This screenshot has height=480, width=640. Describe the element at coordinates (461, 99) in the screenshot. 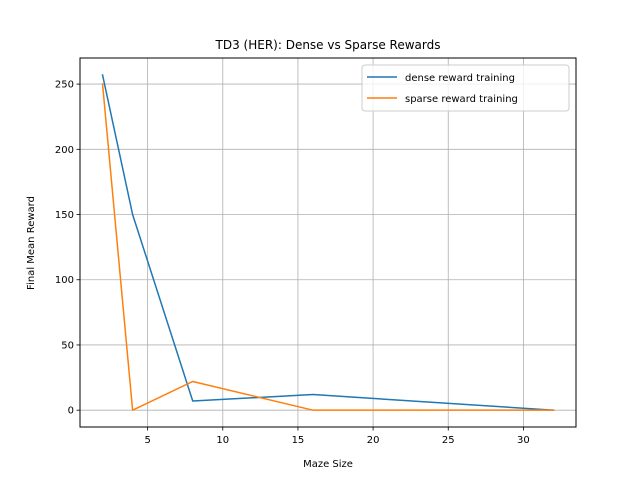

I see `legend-label-sparse: sparse reward training` at that location.